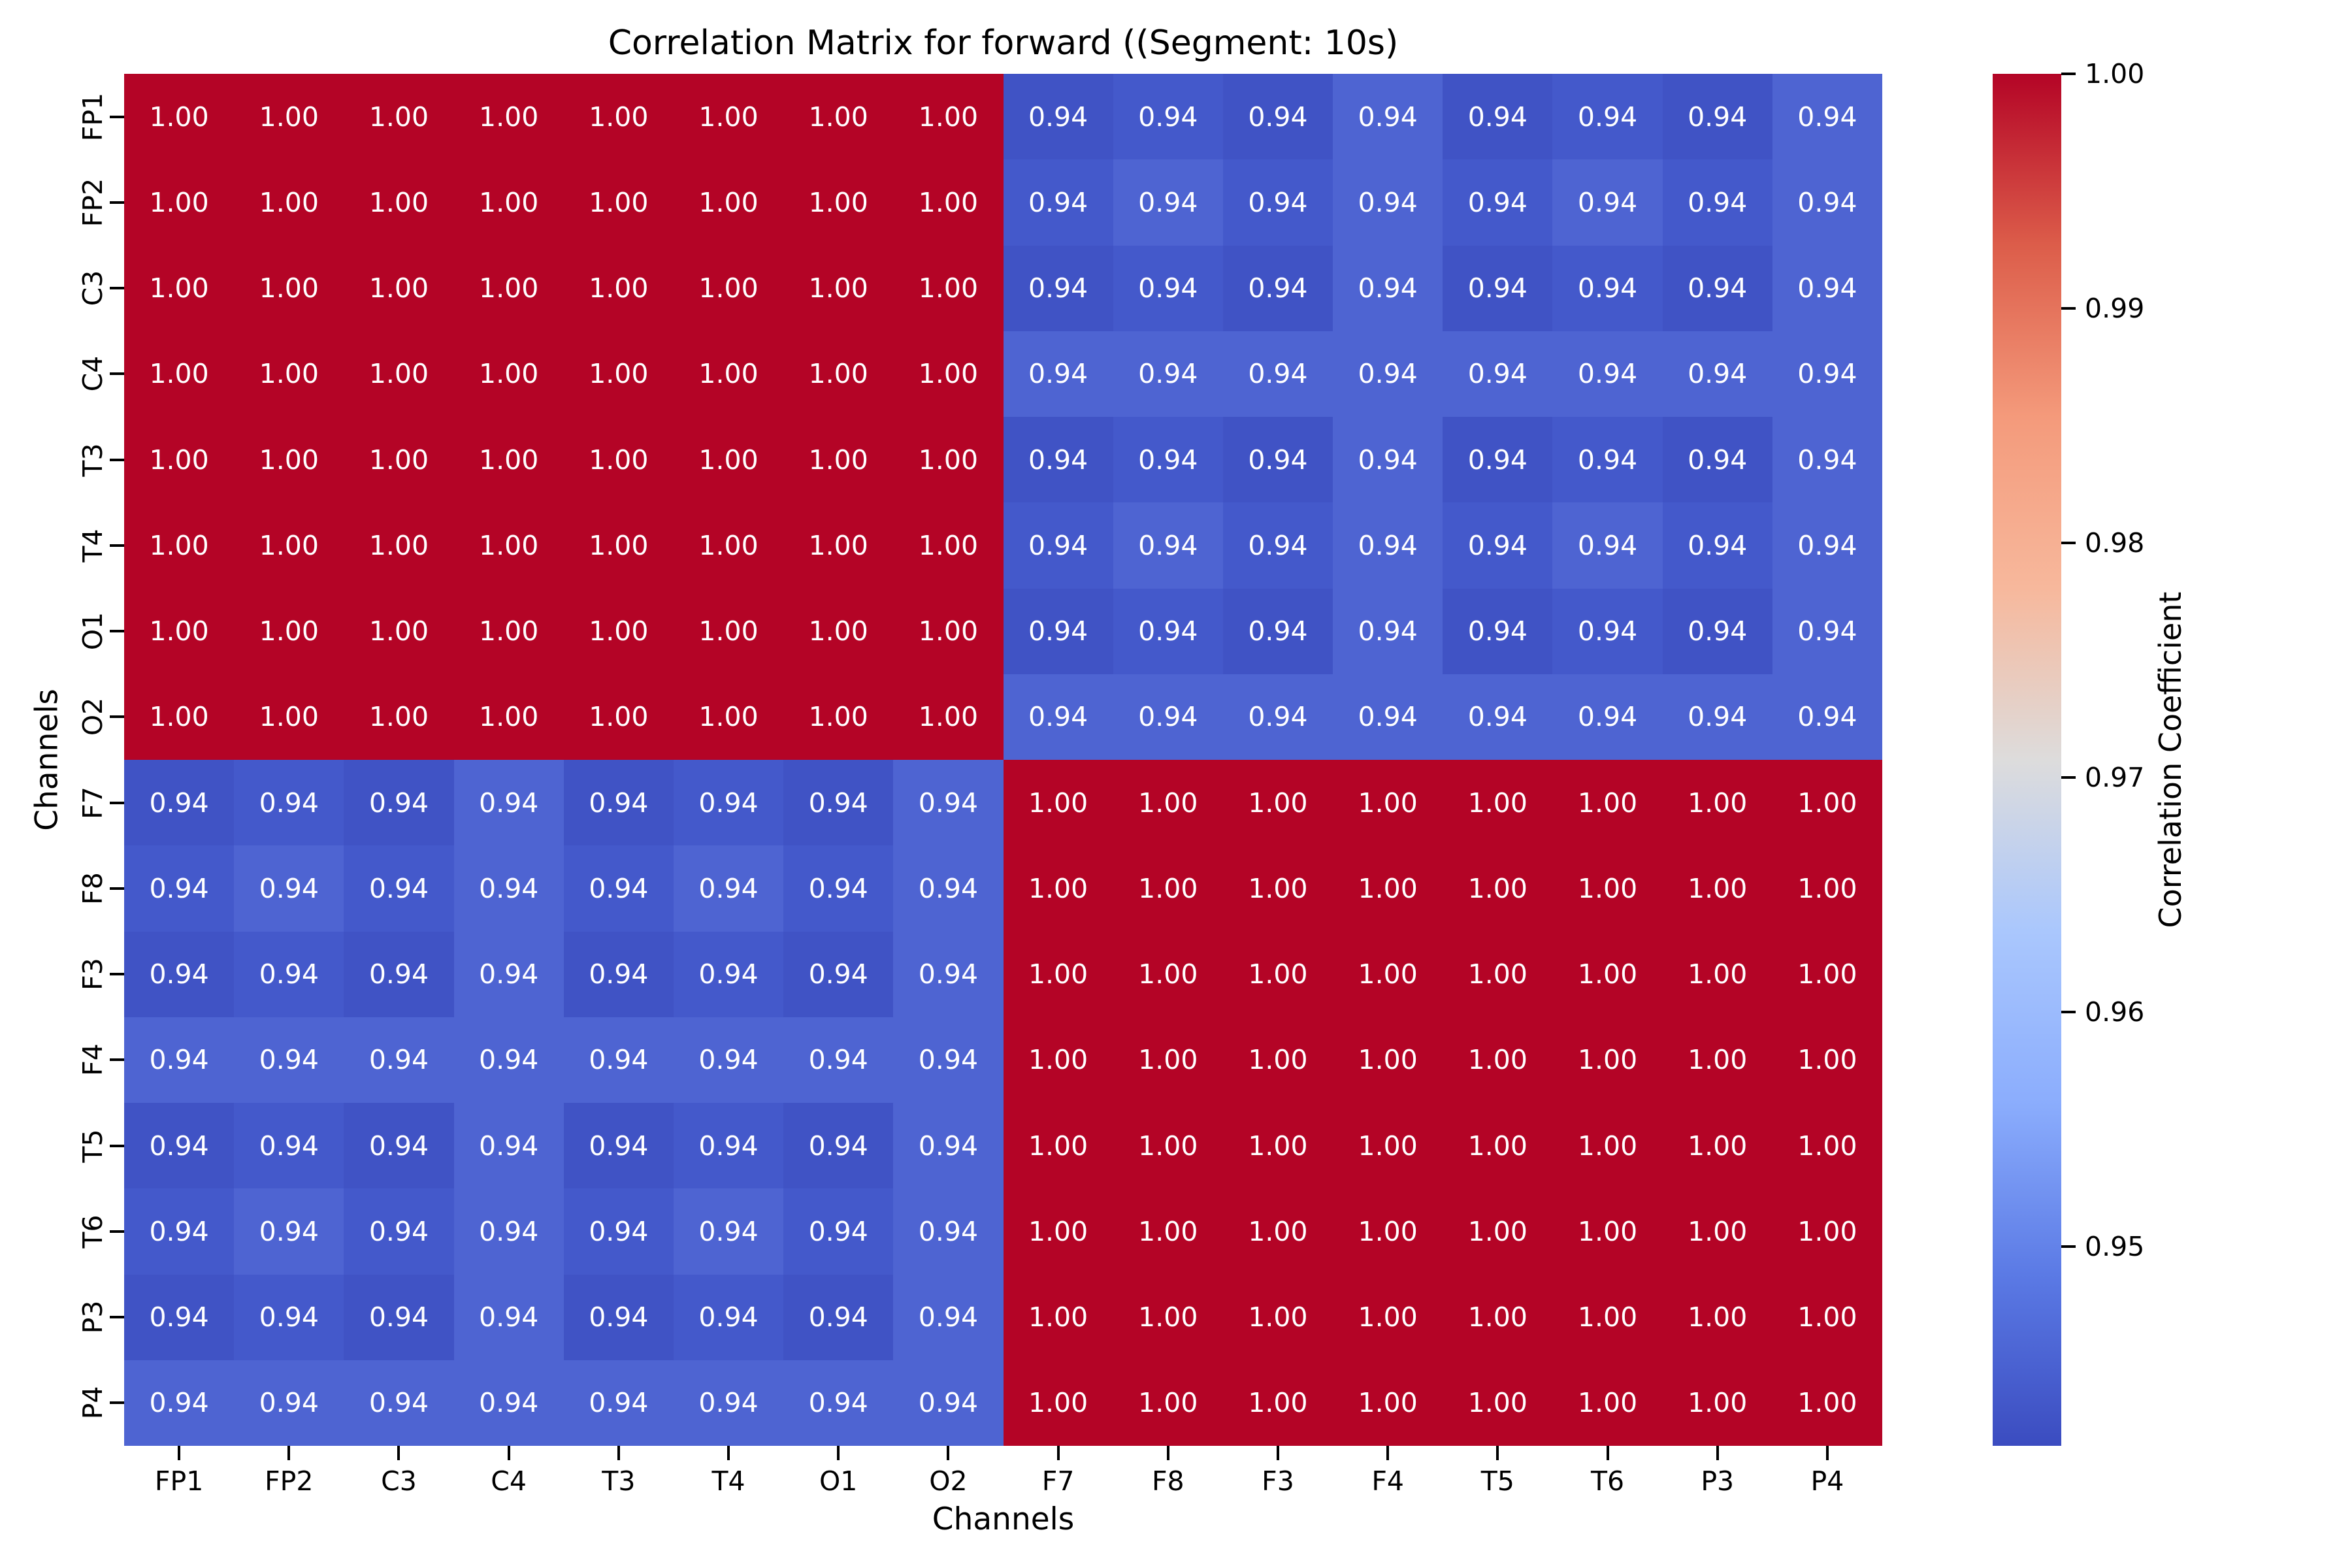  What do you see at coordinates (92, 546) in the screenshot?
I see `y-tick-label: T4` at bounding box center [92, 546].